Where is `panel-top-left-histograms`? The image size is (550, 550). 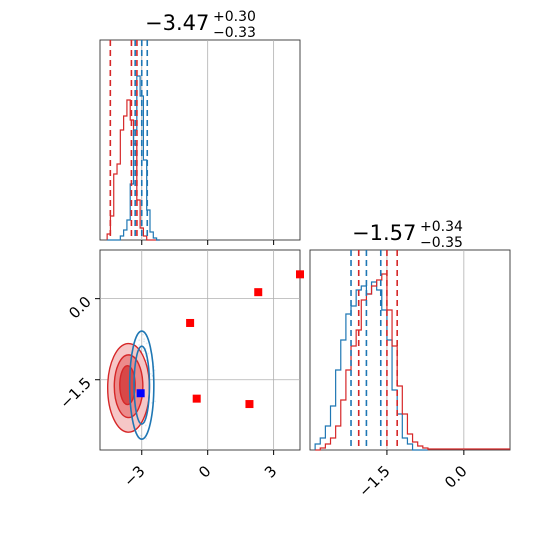 panel-top-left-histograms is located at coordinates (133, 158).